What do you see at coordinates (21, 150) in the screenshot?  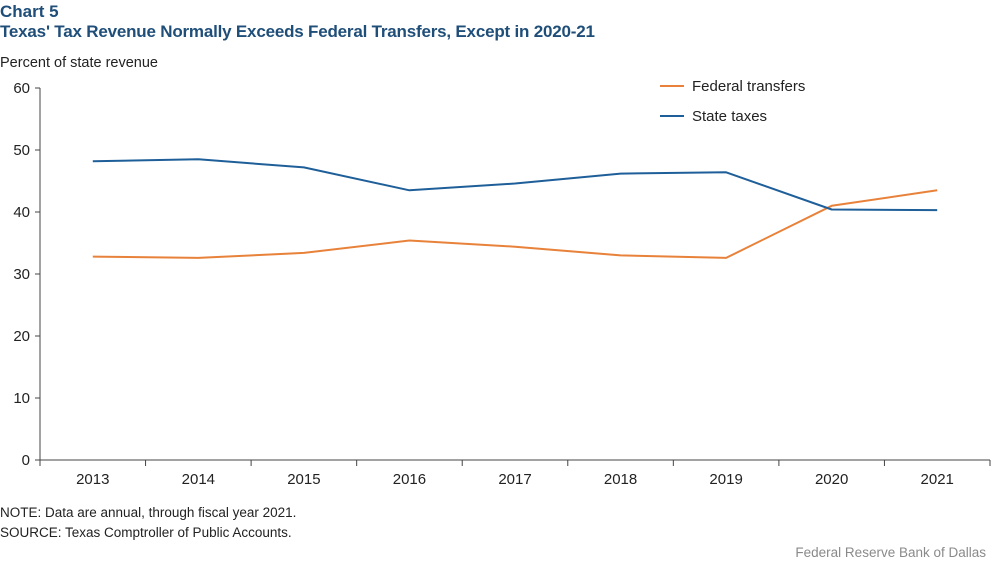 I see `y-tick-label: 50` at bounding box center [21, 150].